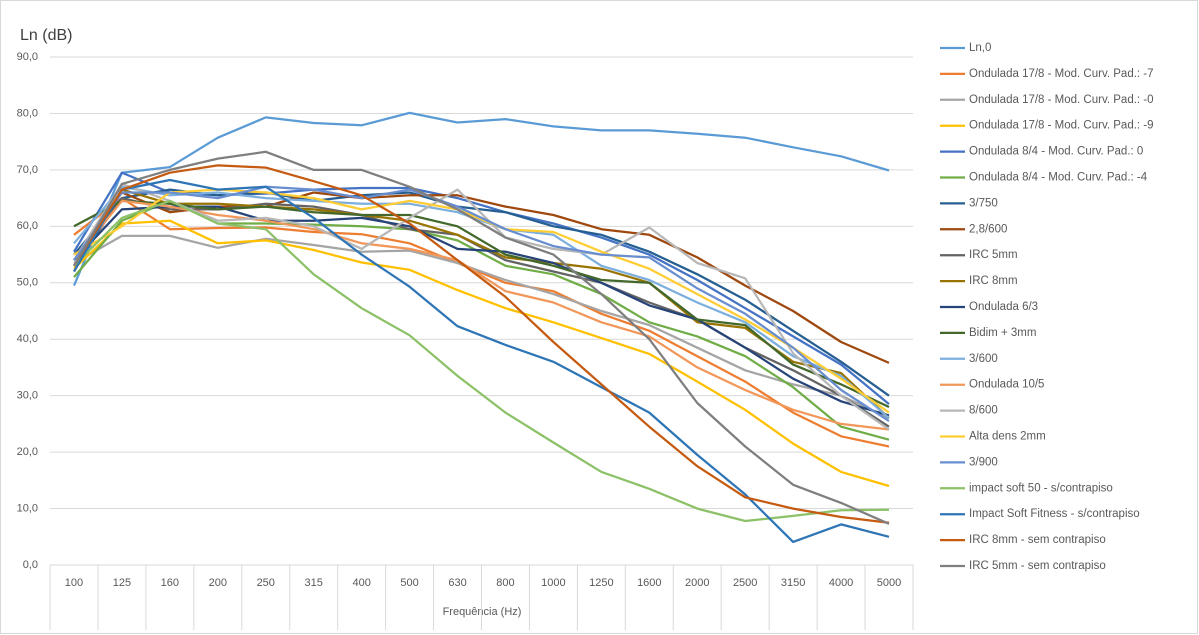 This screenshot has width=1199, height=635. Describe the element at coordinates (1007, 437) in the screenshot. I see `legend-label: Alta dens 2mm` at that location.